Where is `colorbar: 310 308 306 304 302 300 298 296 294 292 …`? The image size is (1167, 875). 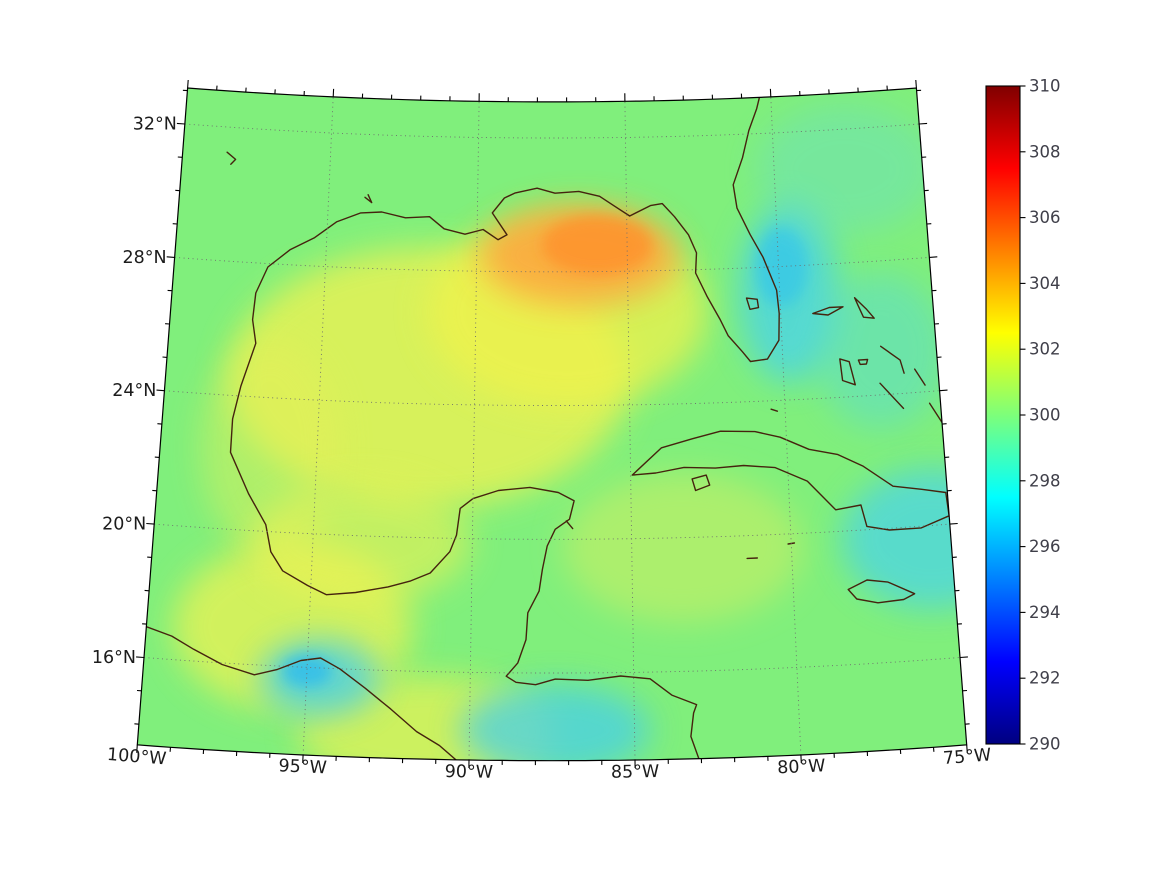
colorbar: 310 308 306 304 302 300 298 296 294 292 … is located at coordinates (1023, 415).